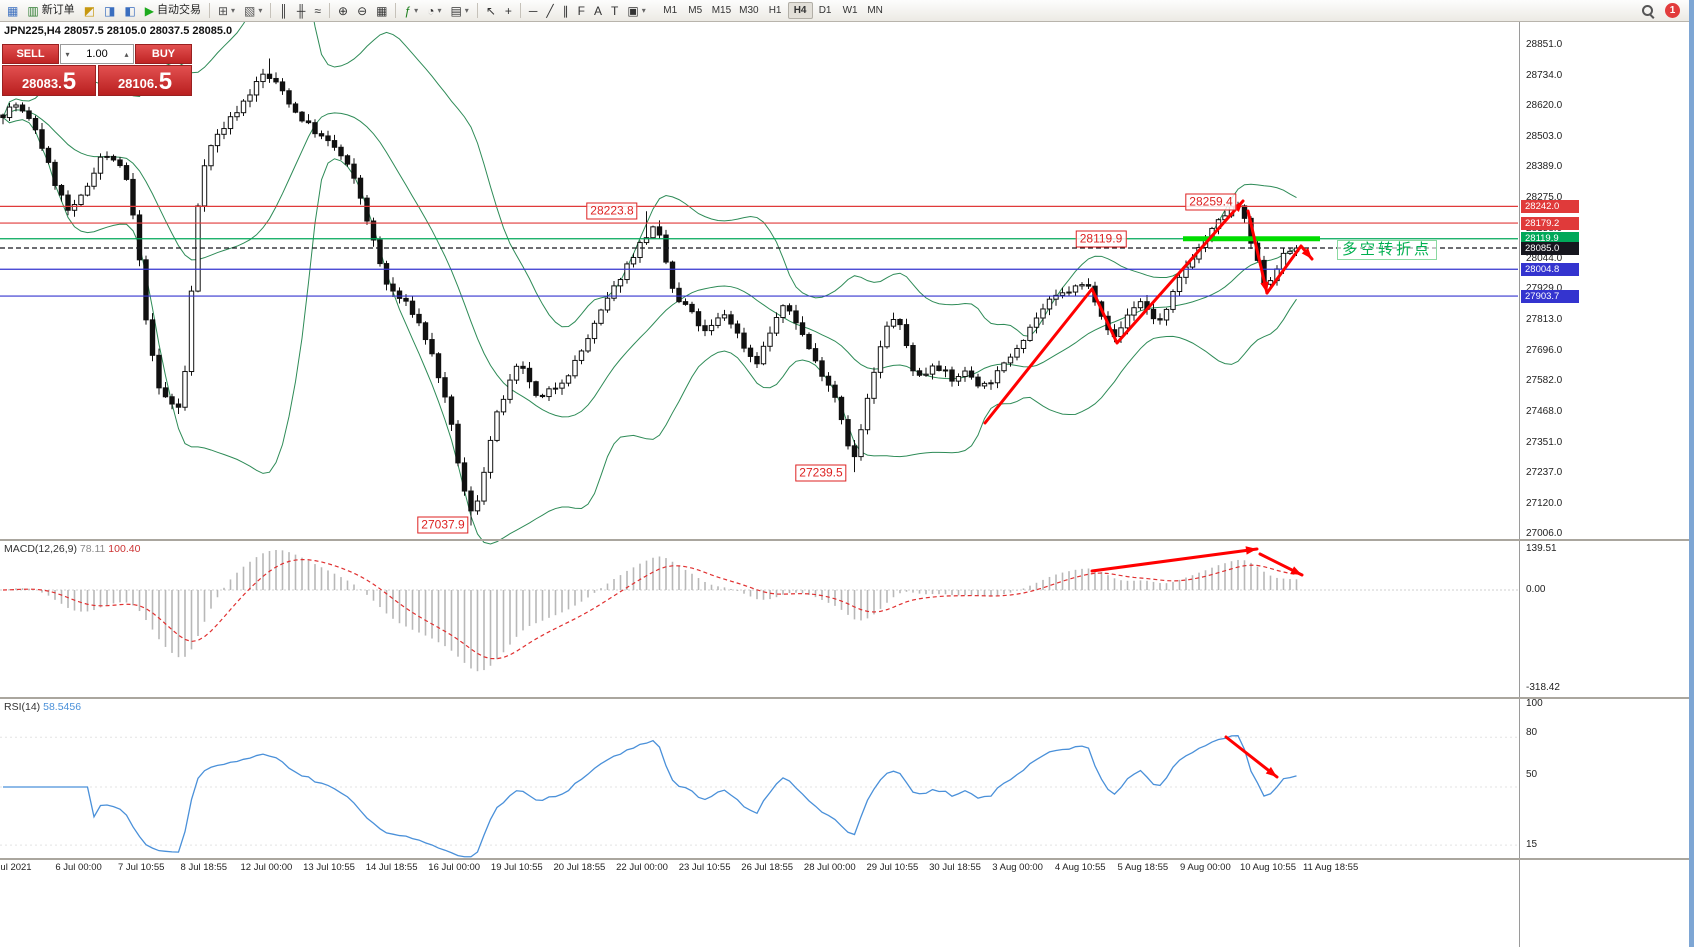 The height and width of the screenshot is (947, 1694). Describe the element at coordinates (124, 549) in the screenshot. I see `macd-value-signal: 100.40` at that location.